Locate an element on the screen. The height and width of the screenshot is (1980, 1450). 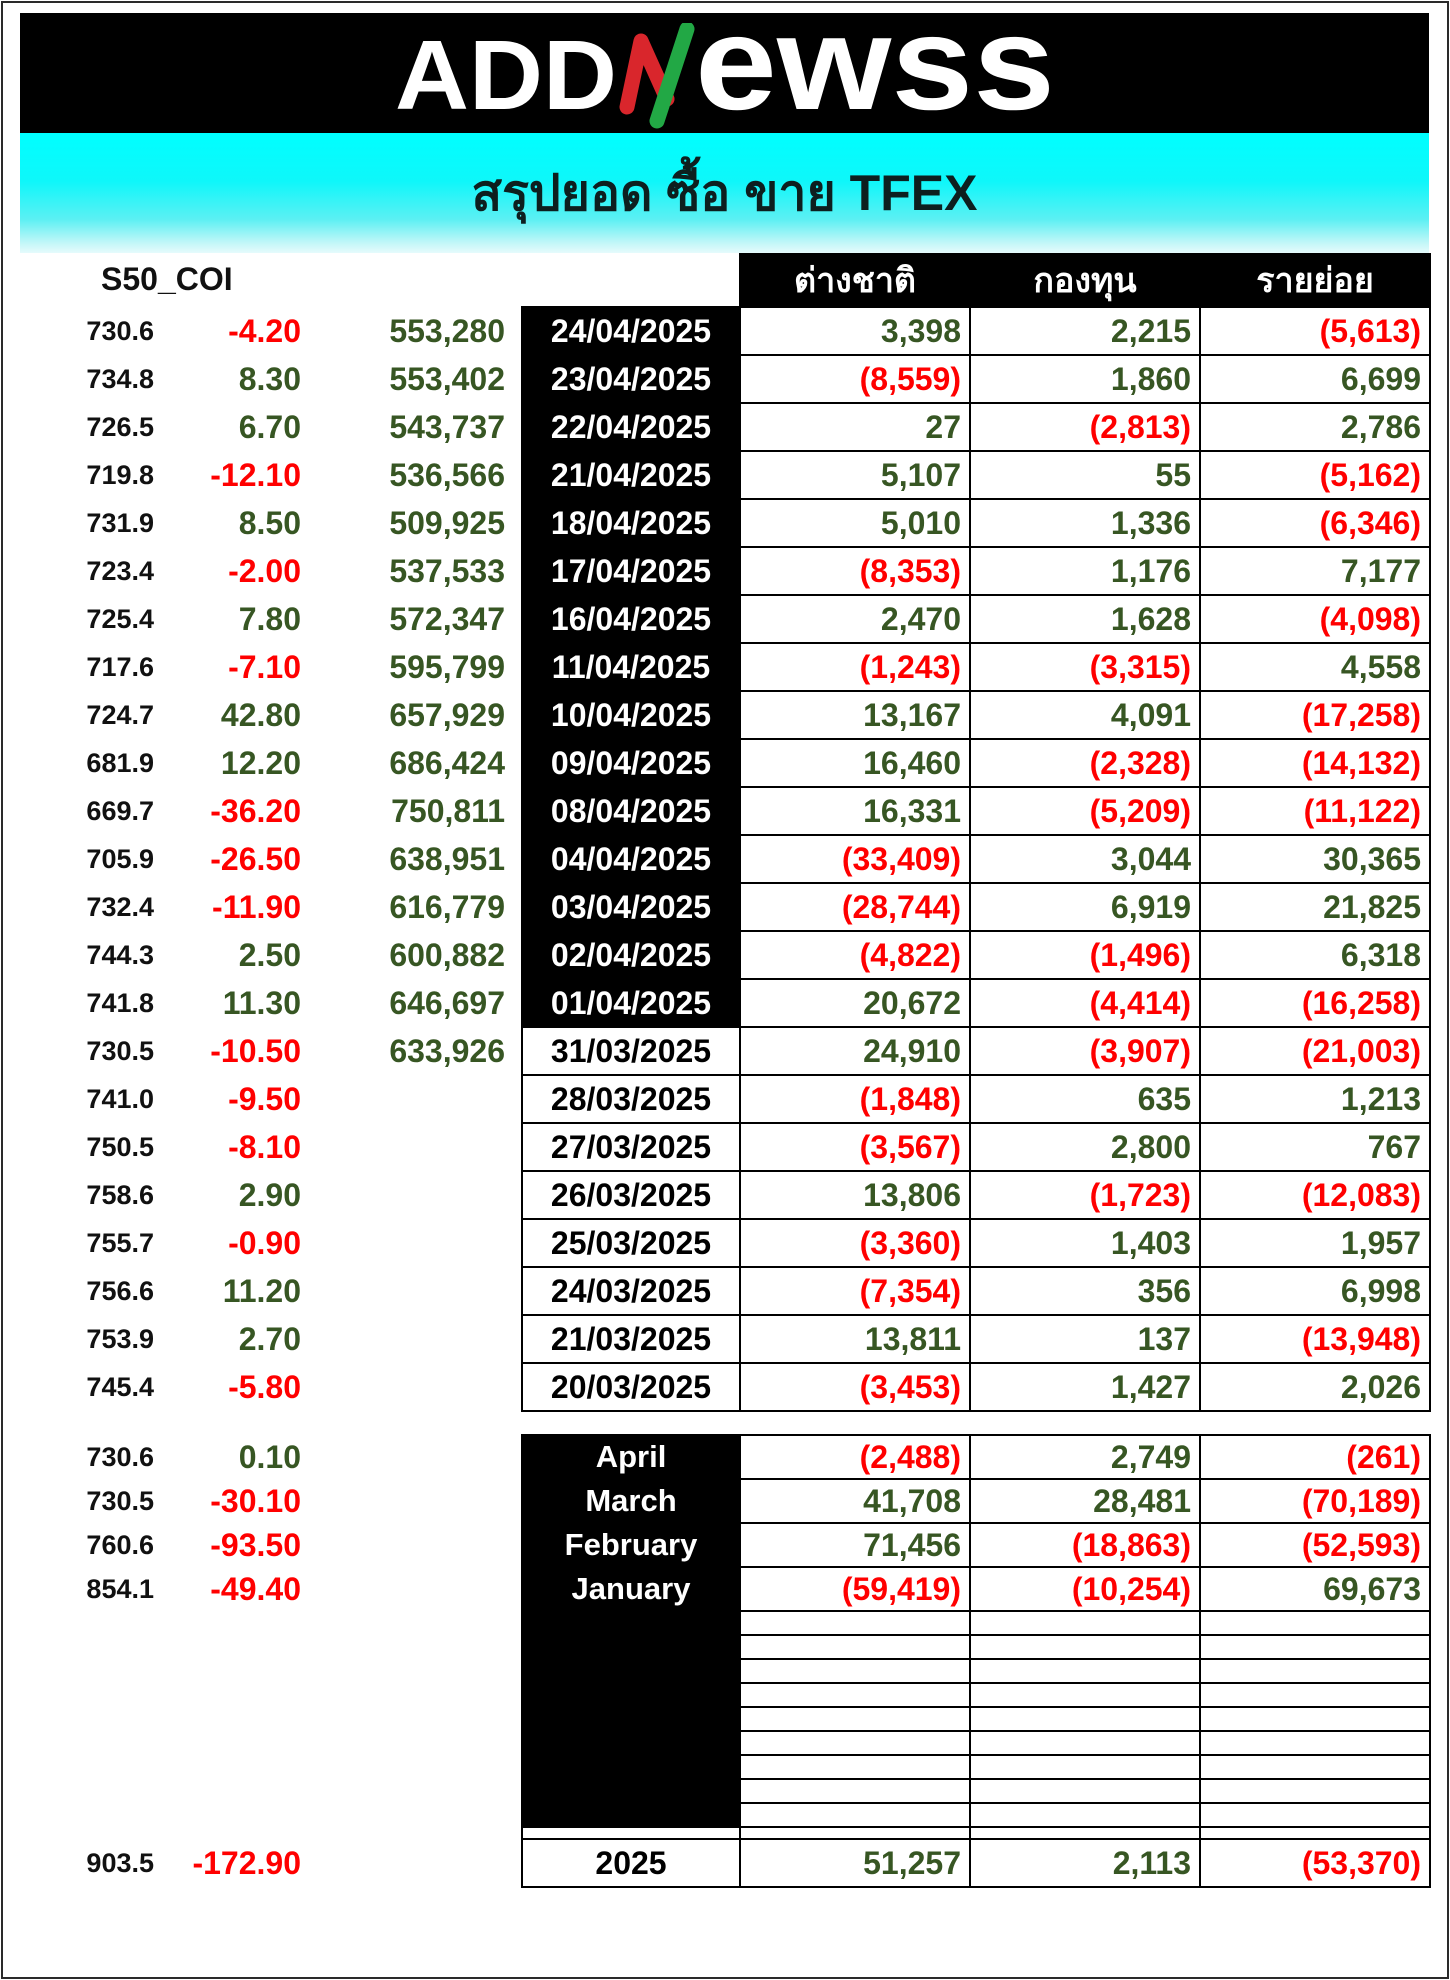
month-cell: January is located at coordinates (631, 1589).